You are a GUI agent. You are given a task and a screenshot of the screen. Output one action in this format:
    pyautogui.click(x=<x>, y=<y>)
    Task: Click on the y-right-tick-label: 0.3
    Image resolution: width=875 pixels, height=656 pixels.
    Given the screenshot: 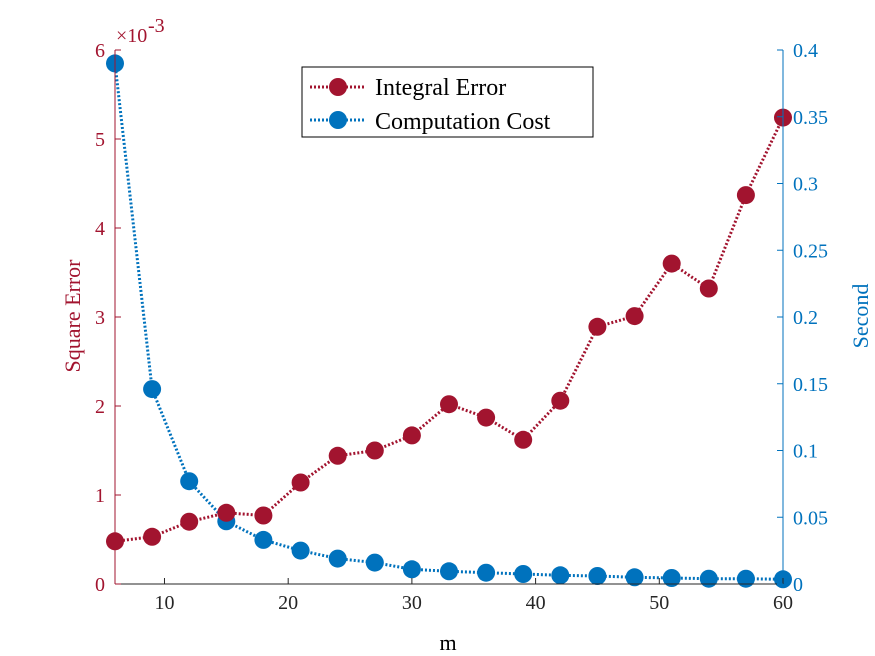 What is the action you would take?
    pyautogui.click(x=805, y=185)
    